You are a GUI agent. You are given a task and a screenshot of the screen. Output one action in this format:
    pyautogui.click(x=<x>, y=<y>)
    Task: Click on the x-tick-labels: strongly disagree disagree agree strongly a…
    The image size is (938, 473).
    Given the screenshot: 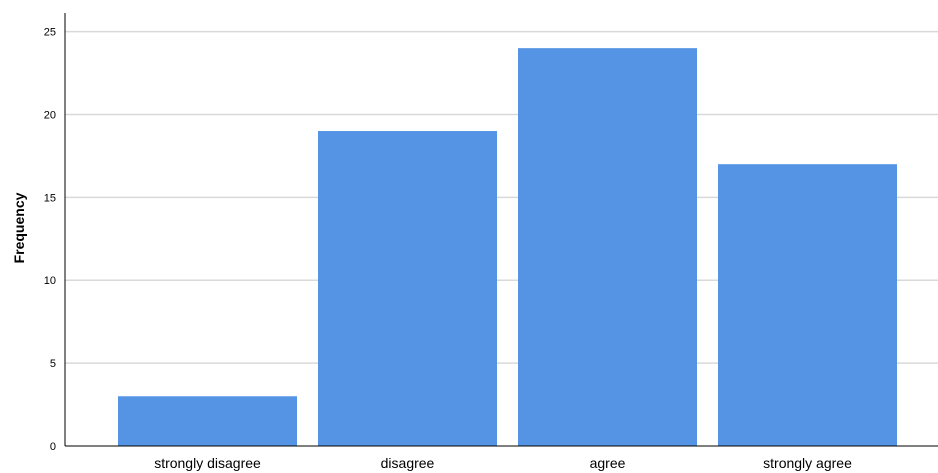 What is the action you would take?
    pyautogui.click(x=503, y=463)
    